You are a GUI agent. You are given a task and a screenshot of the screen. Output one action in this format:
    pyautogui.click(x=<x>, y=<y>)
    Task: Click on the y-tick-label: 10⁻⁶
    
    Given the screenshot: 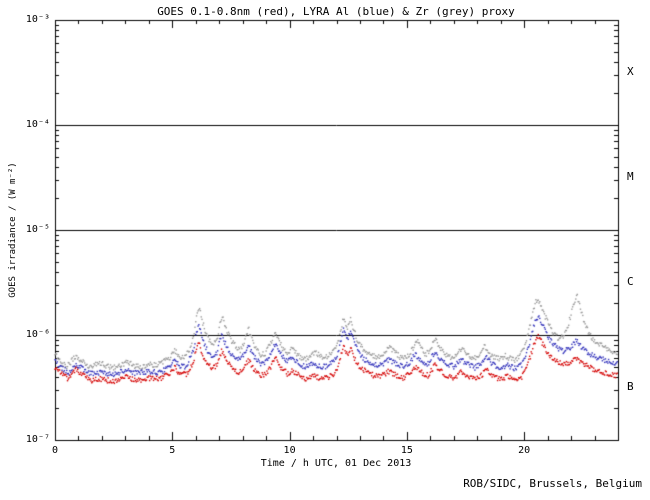 What is the action you would take?
    pyautogui.click(x=37, y=334)
    